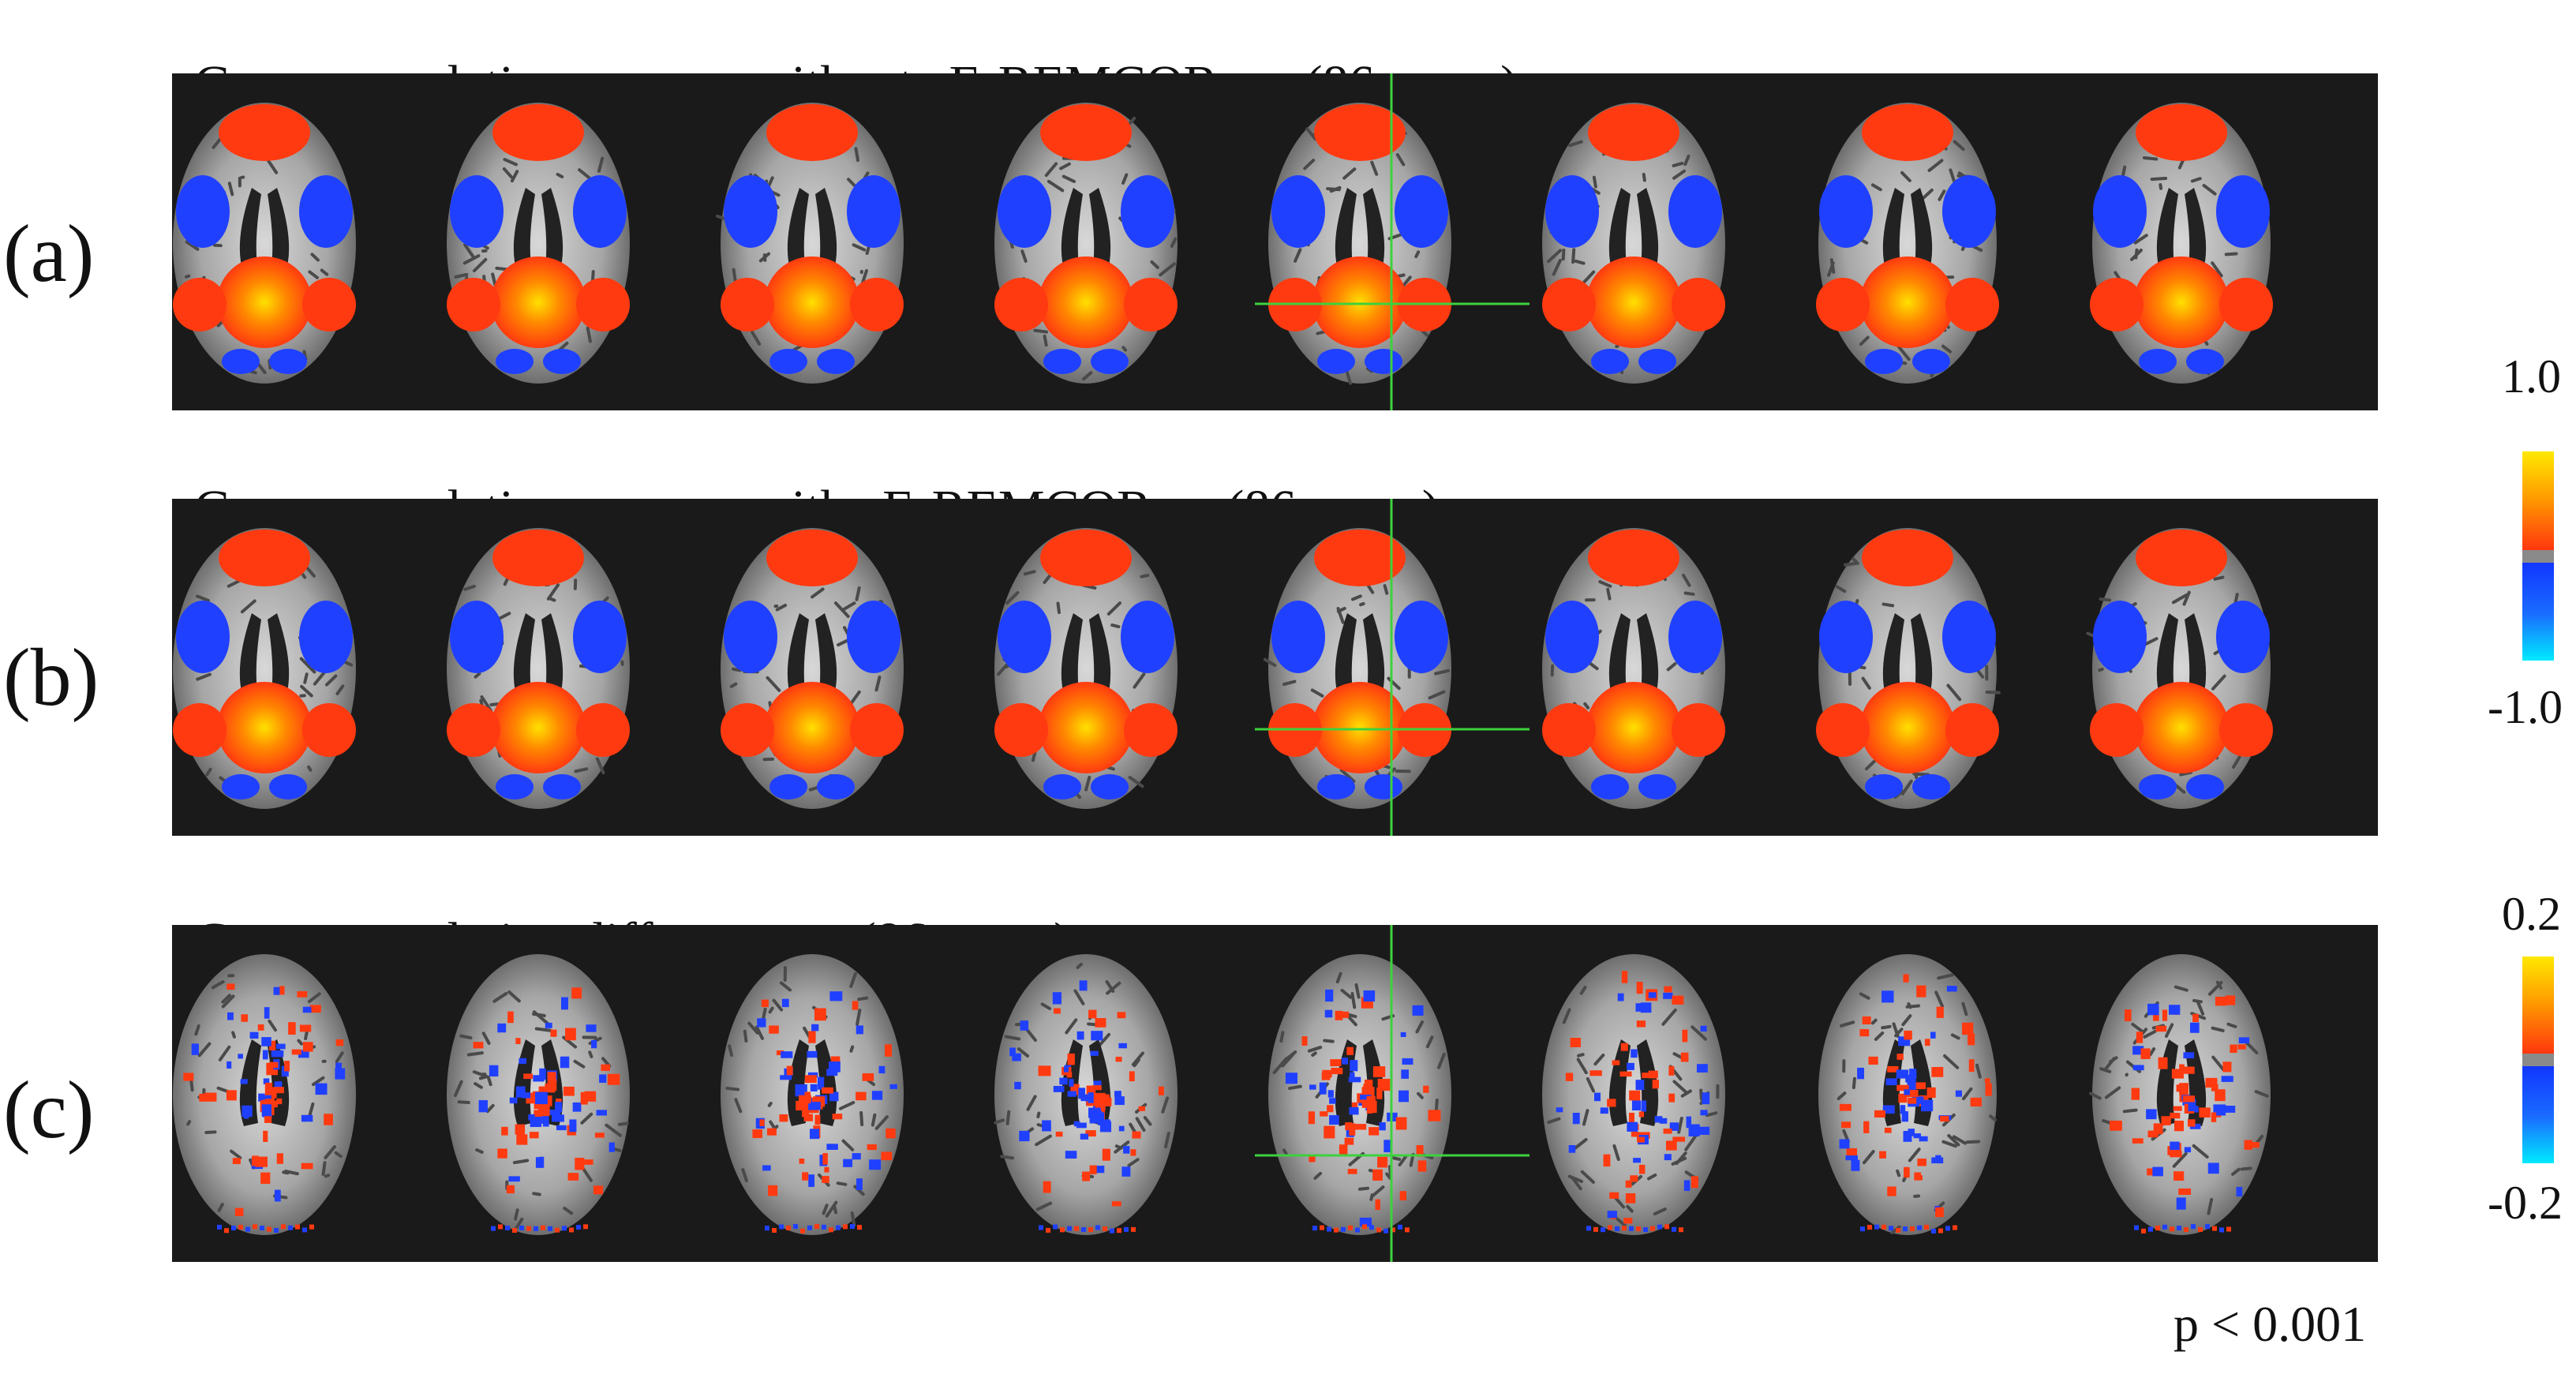 The height and width of the screenshot is (1374, 2576). What do you see at coordinates (2525, 1203) in the screenshot?
I see `difference-colorbar-min-label: -0.2` at bounding box center [2525, 1203].